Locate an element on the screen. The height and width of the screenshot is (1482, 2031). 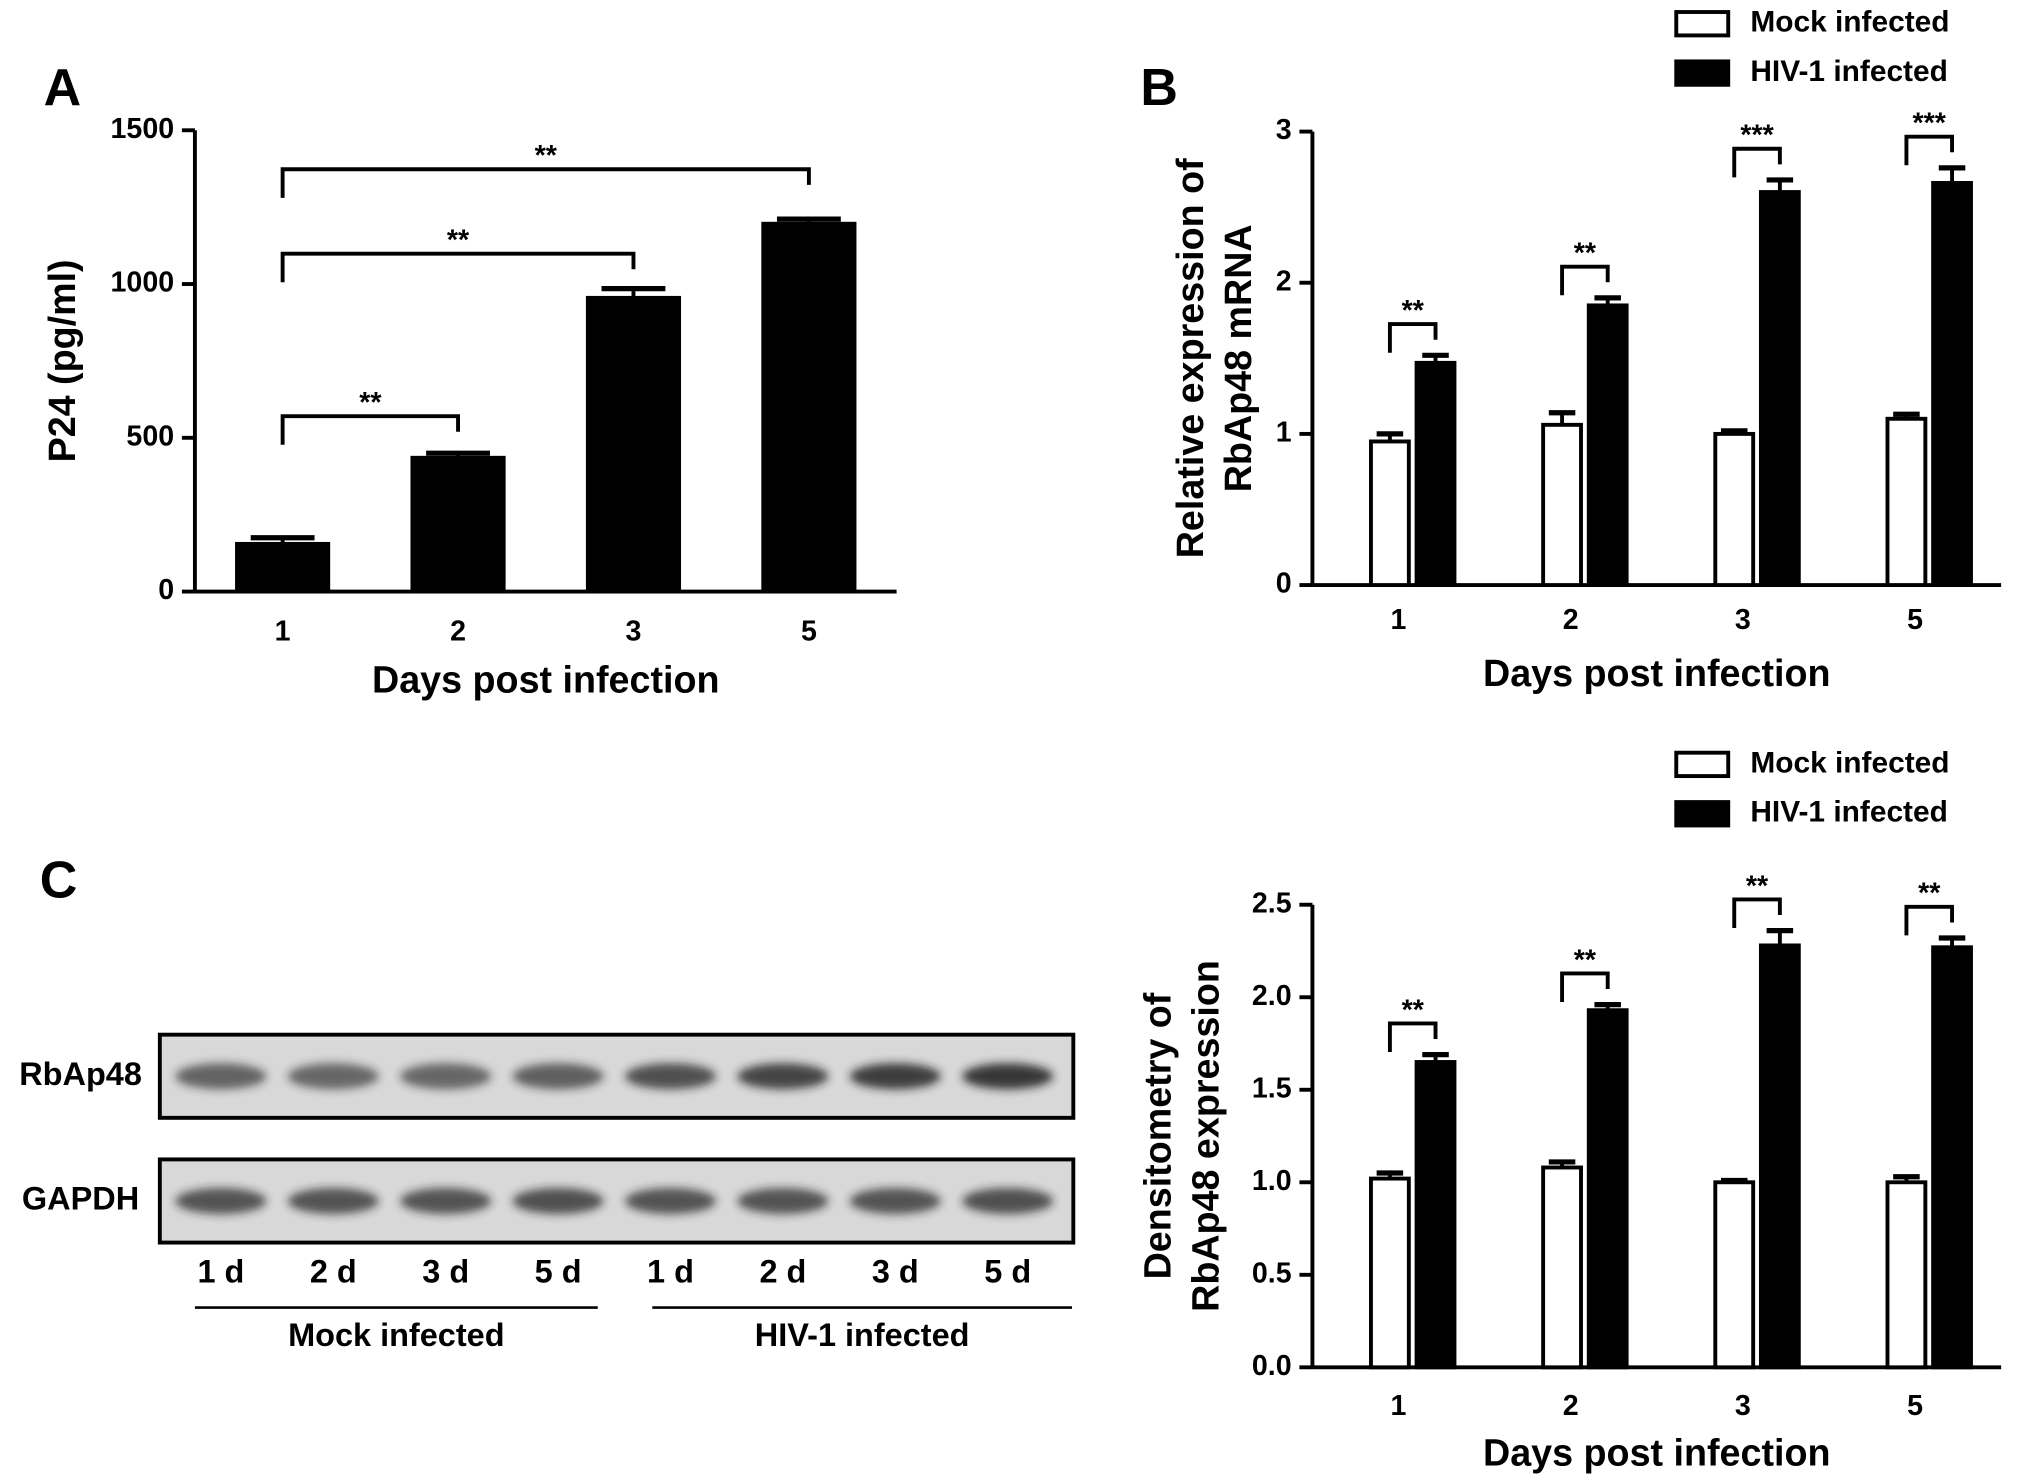
y-tick-label: 1000 is located at coordinates (143, 283).